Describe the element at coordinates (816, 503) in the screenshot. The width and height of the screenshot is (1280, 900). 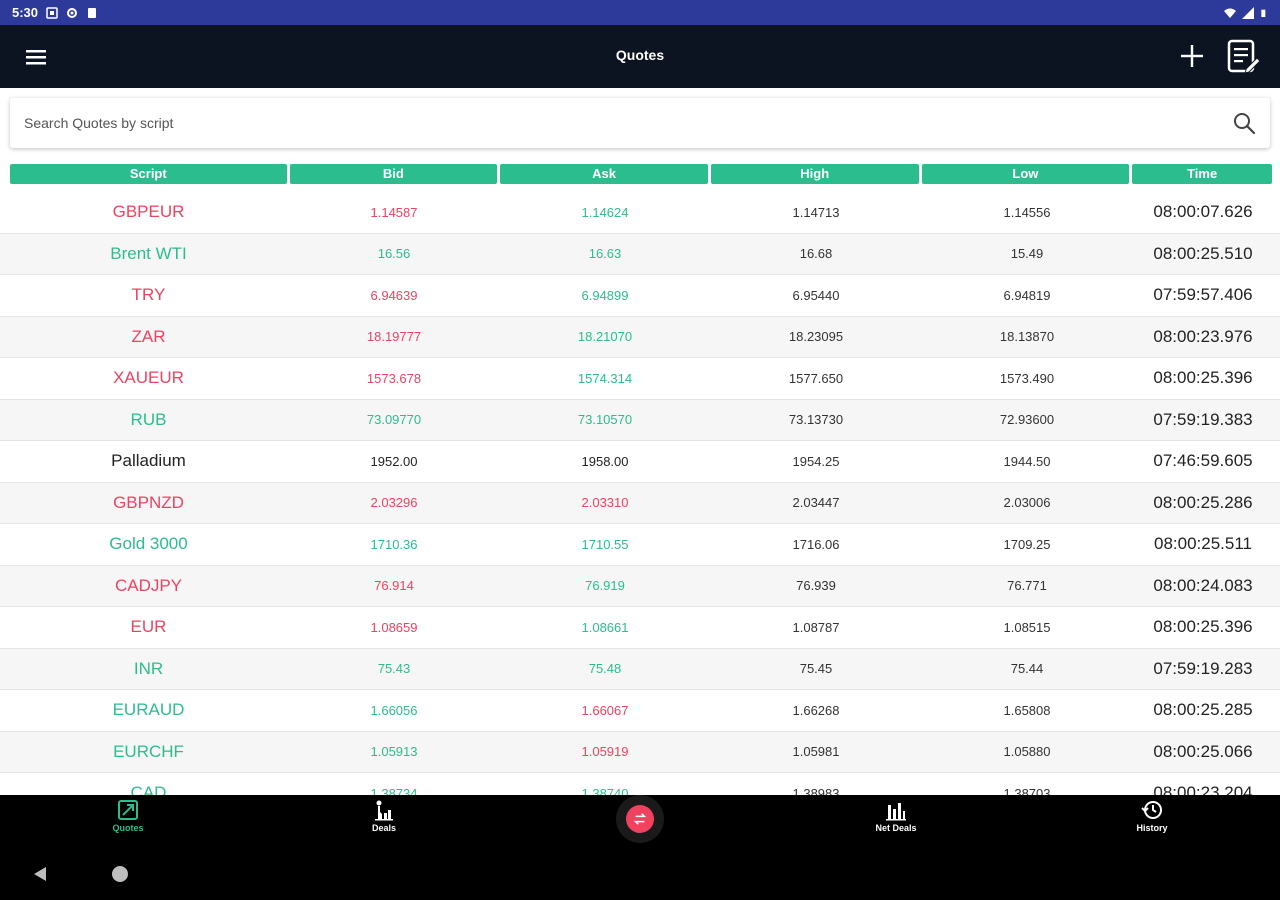
I see `cell-high: 2.03447` at that location.